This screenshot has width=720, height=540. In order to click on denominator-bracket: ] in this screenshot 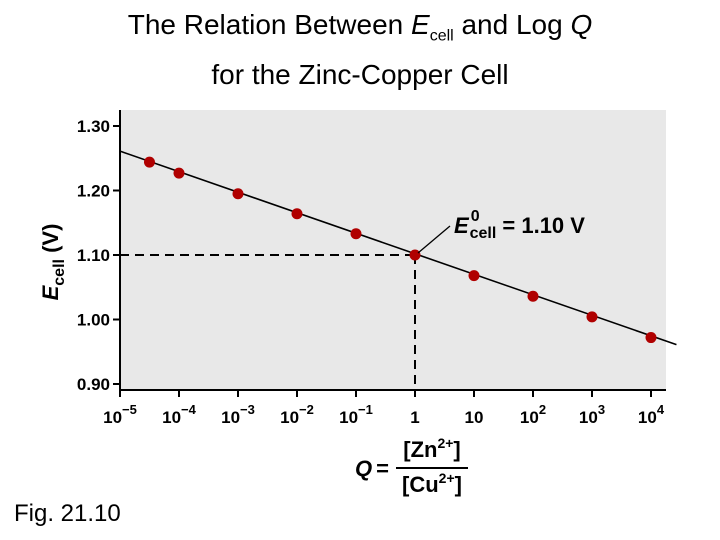, I will do `click(458, 484)`.